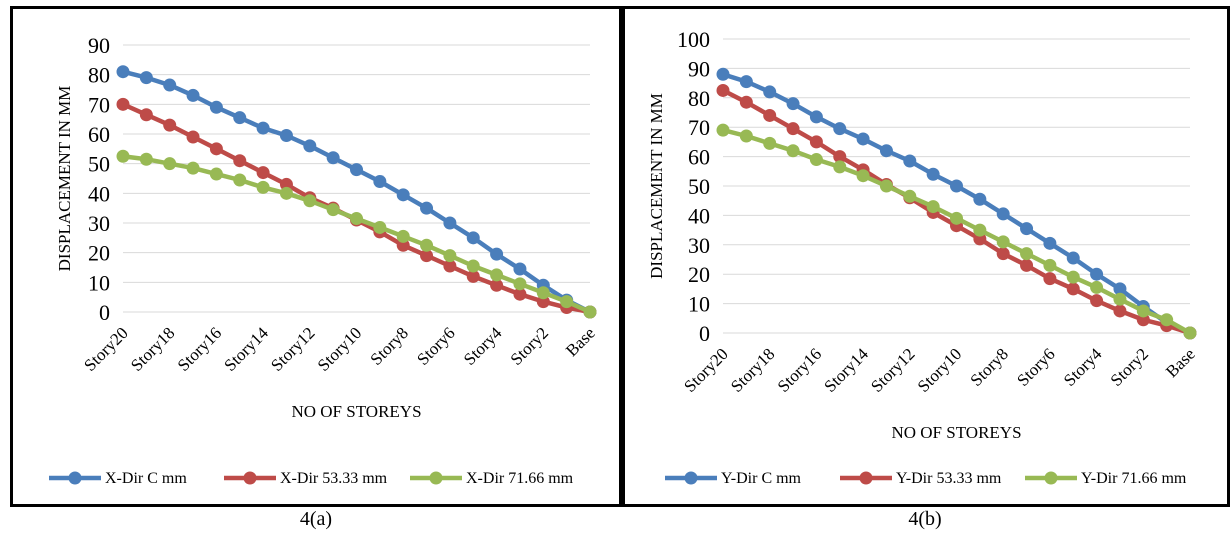 This screenshot has width=1230, height=539. I want to click on legend-label: Y-Dir 53.33 mm, so click(949, 478).